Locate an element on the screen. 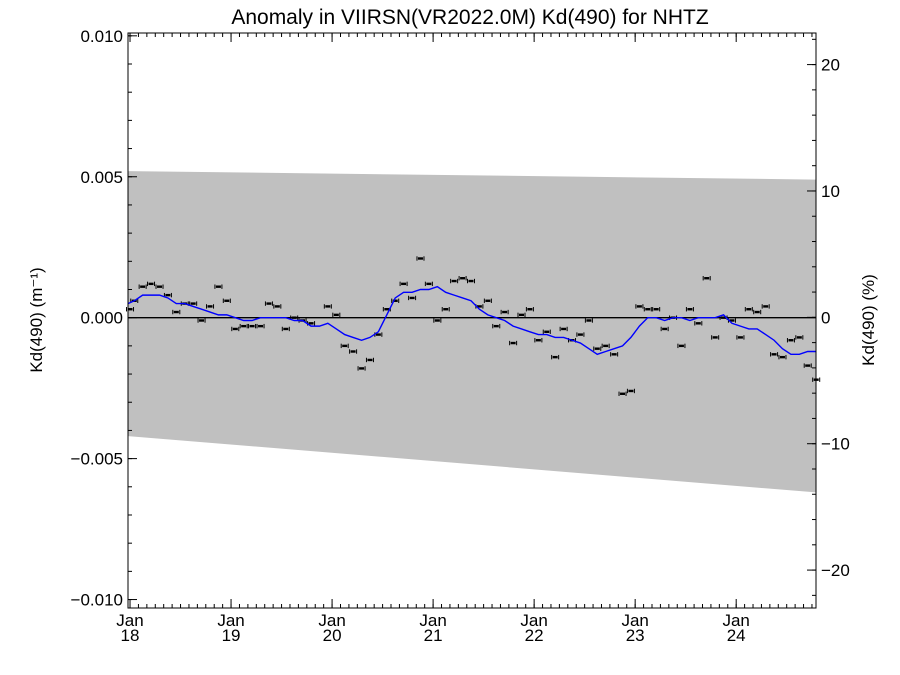 The image size is (900, 675). left-y-tick-label: 0.000 is located at coordinates (101, 318).